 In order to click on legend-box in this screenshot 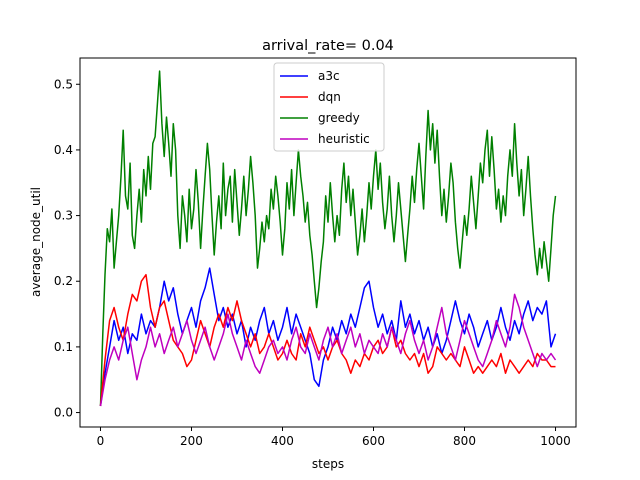, I will do `click(329, 107)`.